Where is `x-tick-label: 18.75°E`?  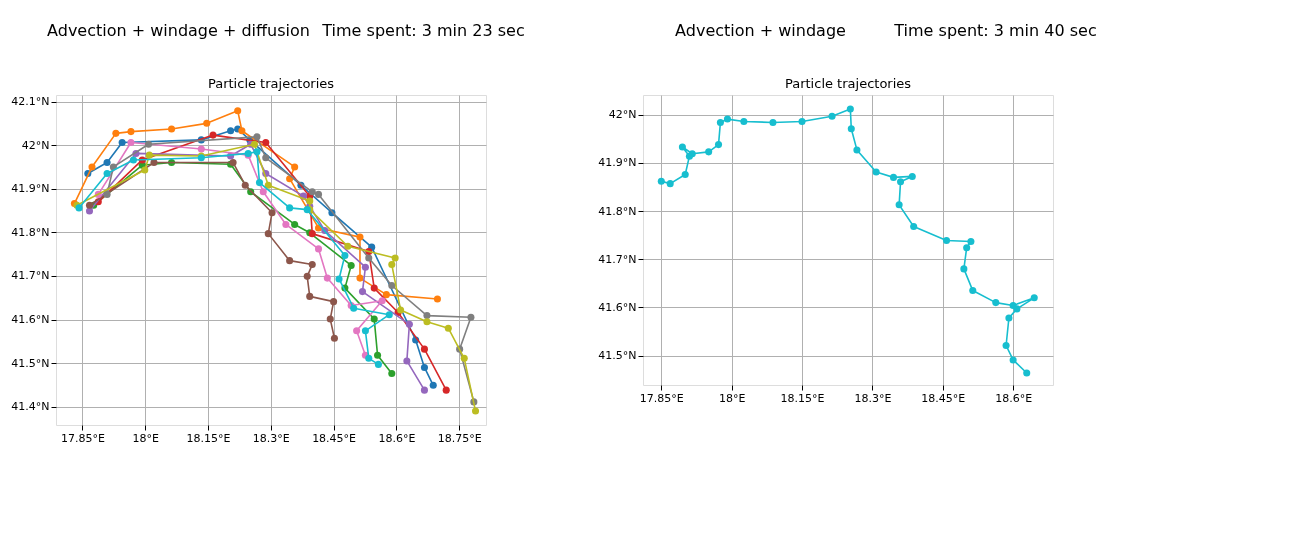
x-tick-label: 18.75°E is located at coordinates (459, 438).